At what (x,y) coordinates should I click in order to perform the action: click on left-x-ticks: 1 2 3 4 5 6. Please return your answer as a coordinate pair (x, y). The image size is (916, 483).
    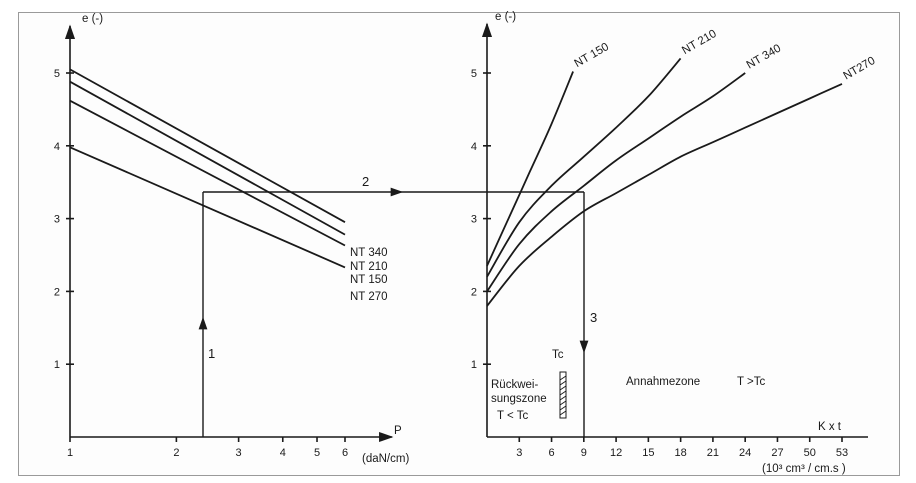
    Looking at the image, I should click on (207, 448).